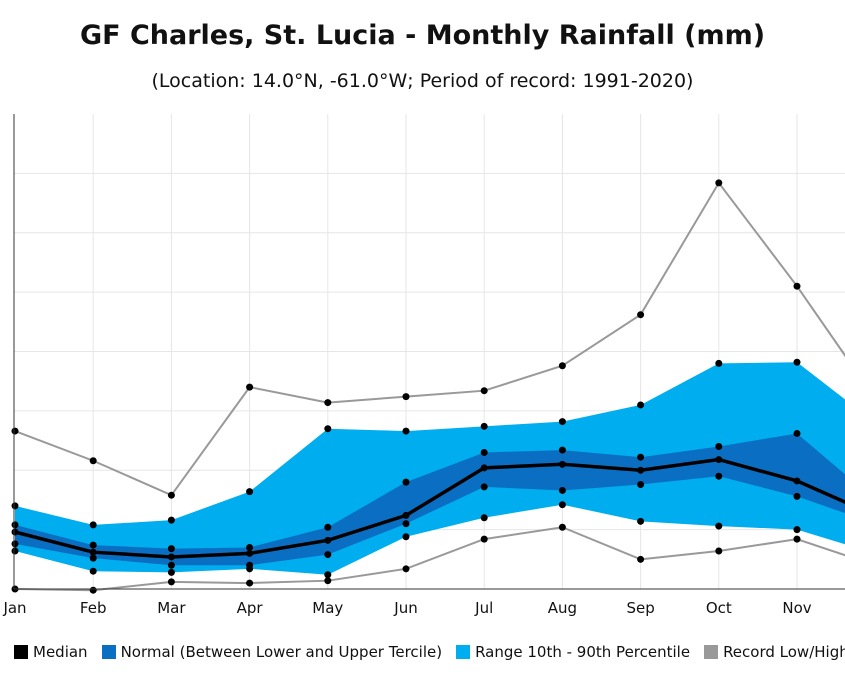 This screenshot has height=684, width=845. I want to click on x-tick-label: Jul, so click(483, 608).